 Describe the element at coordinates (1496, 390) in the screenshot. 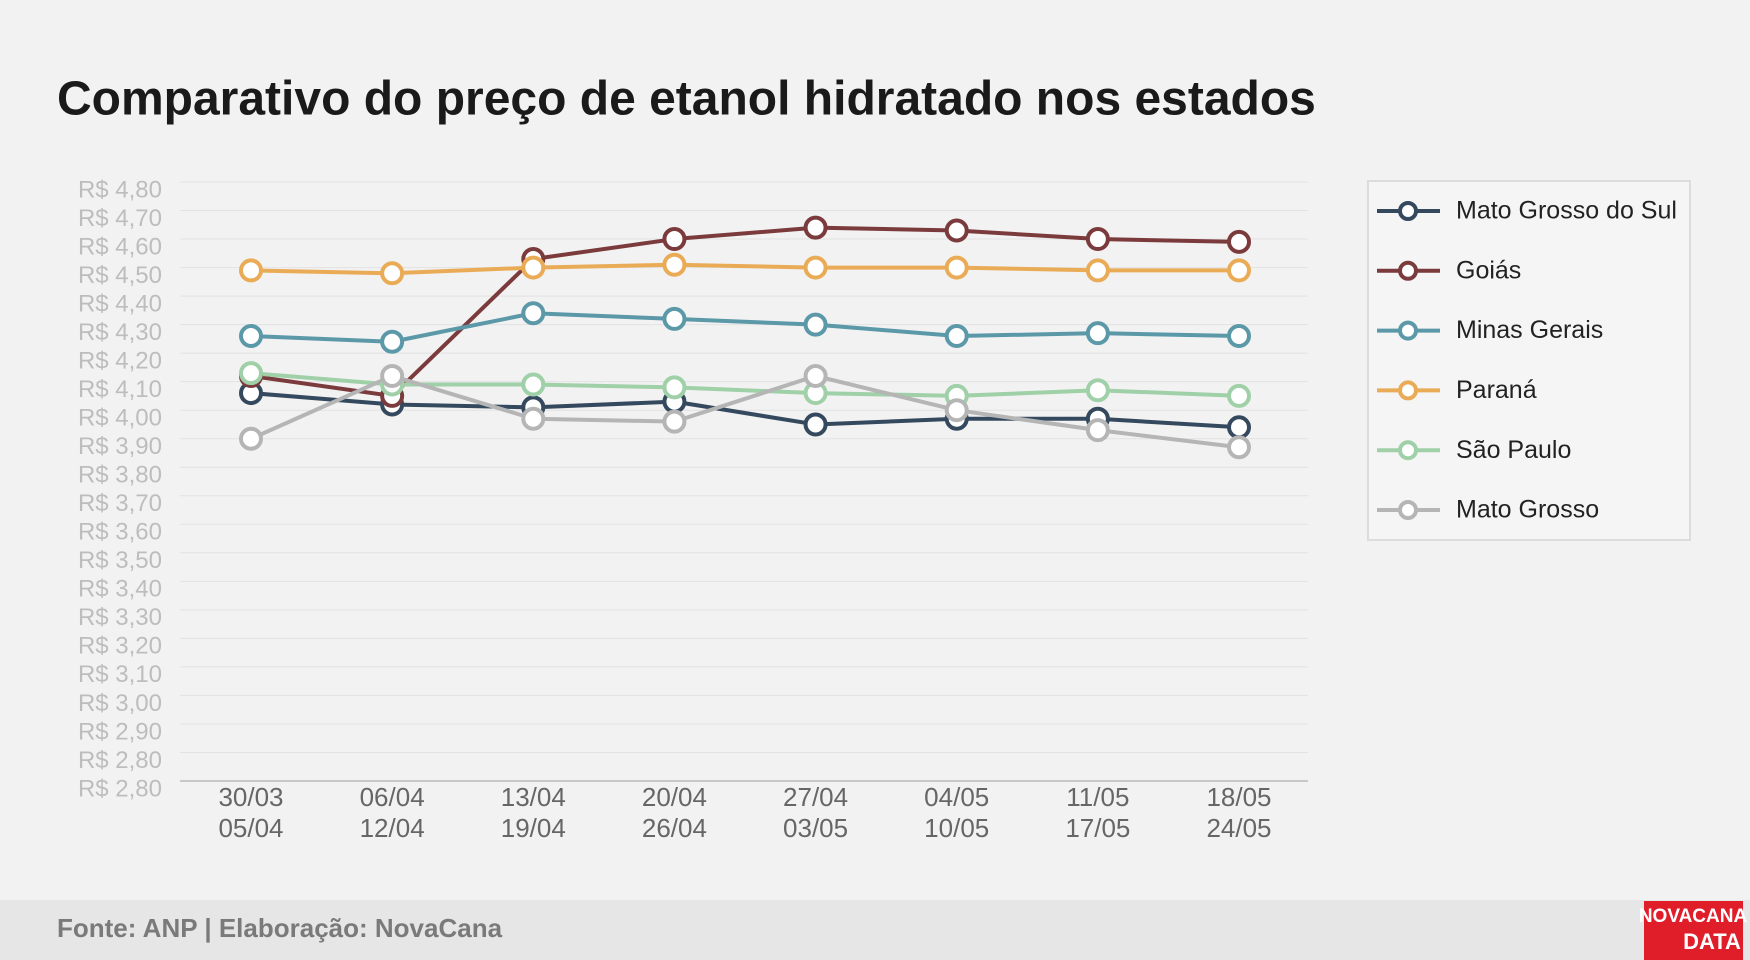

I see `legend-label: Paraná` at that location.